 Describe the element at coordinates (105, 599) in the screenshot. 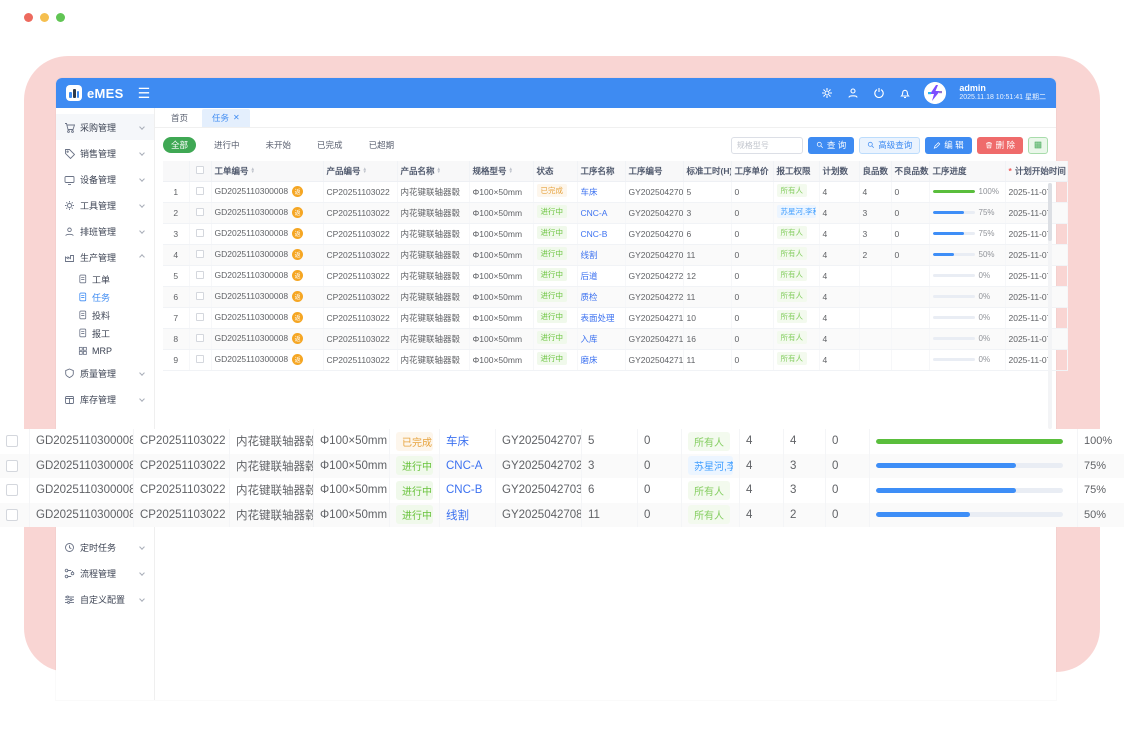

I see `sidebar-item-custom: 自定义配置` at that location.